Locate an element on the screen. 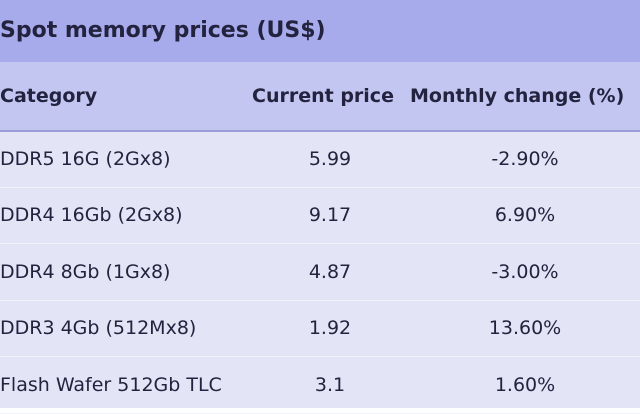  table-cell: DDR4 16Gb (2Gx8) is located at coordinates (91, 215).